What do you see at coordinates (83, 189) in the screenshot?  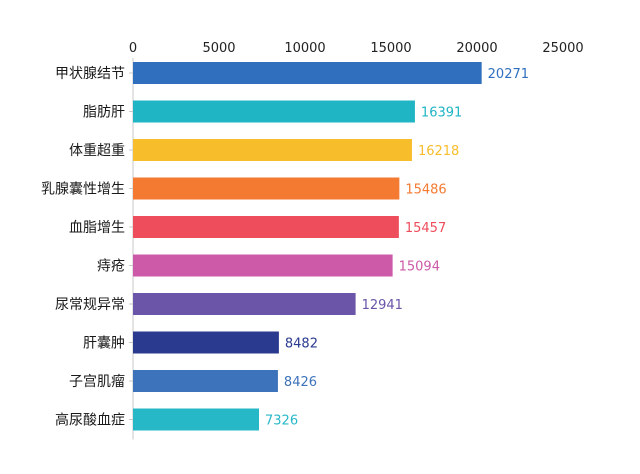 I see `category-label: 乳腺囊性增生` at bounding box center [83, 189].